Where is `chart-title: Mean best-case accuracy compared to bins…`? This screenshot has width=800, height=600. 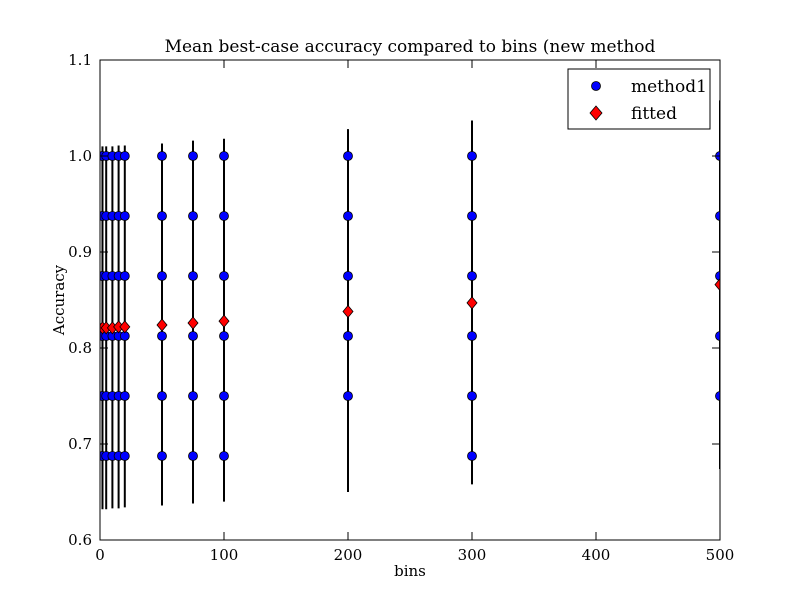 chart-title: Mean best-case accuracy compared to bins… is located at coordinates (410, 47).